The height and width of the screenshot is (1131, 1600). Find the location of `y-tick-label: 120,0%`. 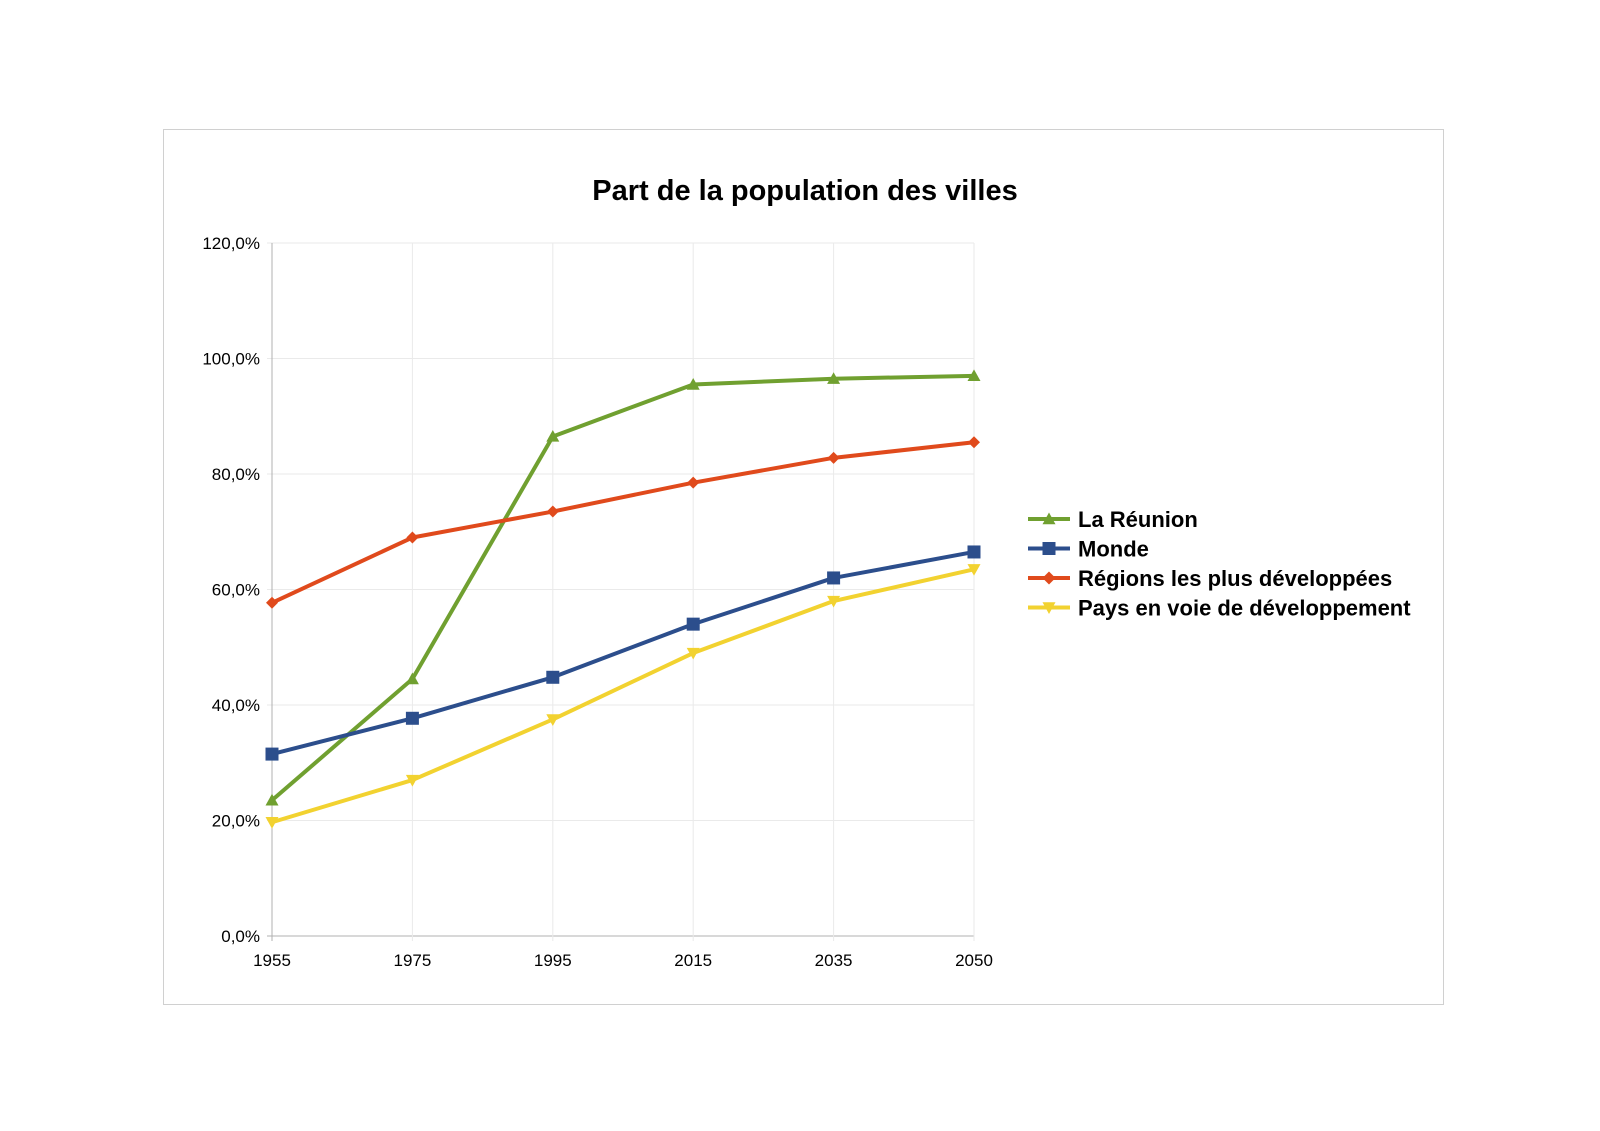

y-tick-label: 120,0% is located at coordinates (231, 243).